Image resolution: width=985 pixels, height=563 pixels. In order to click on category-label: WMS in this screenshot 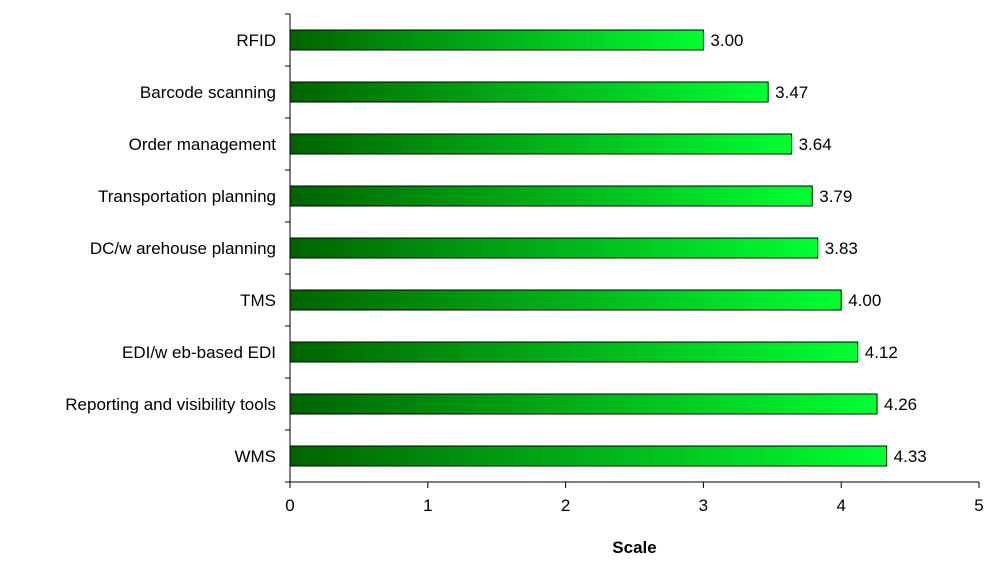, I will do `click(255, 456)`.